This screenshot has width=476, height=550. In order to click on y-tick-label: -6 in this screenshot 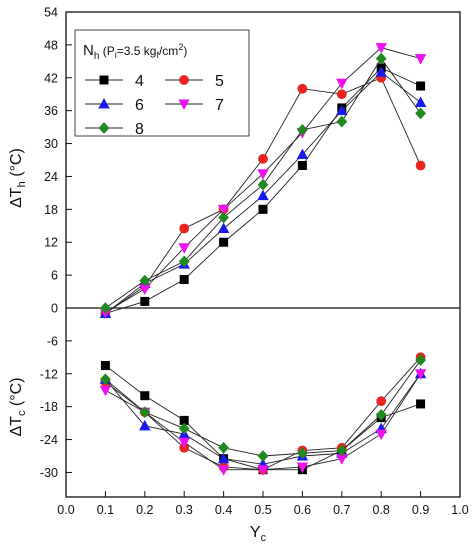, I will do `click(52, 341)`.